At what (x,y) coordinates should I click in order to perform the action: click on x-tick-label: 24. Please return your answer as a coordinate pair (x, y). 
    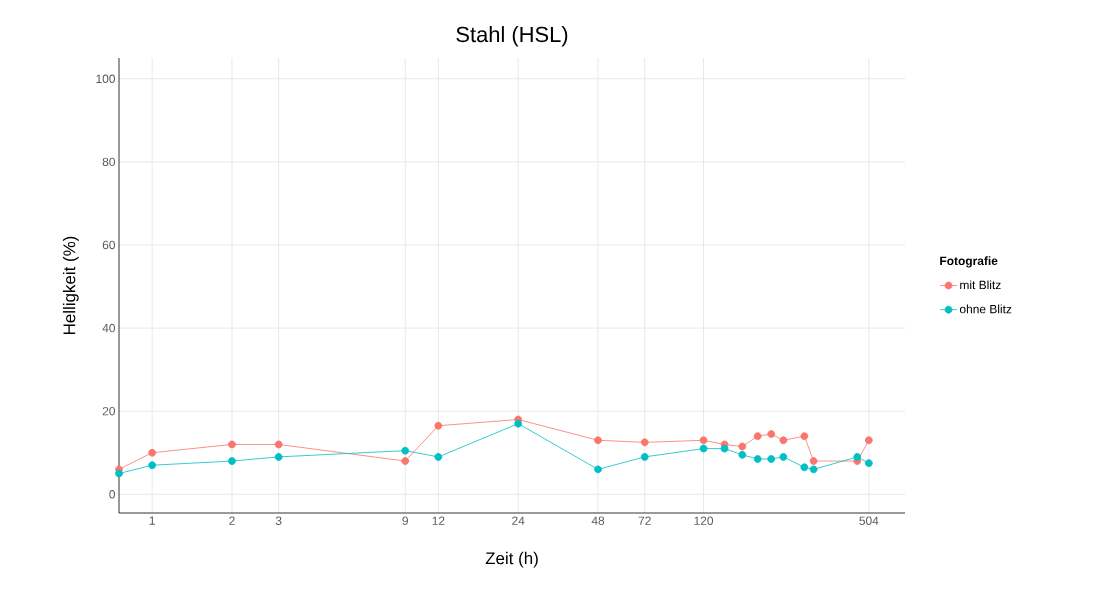
    Looking at the image, I should click on (518, 520).